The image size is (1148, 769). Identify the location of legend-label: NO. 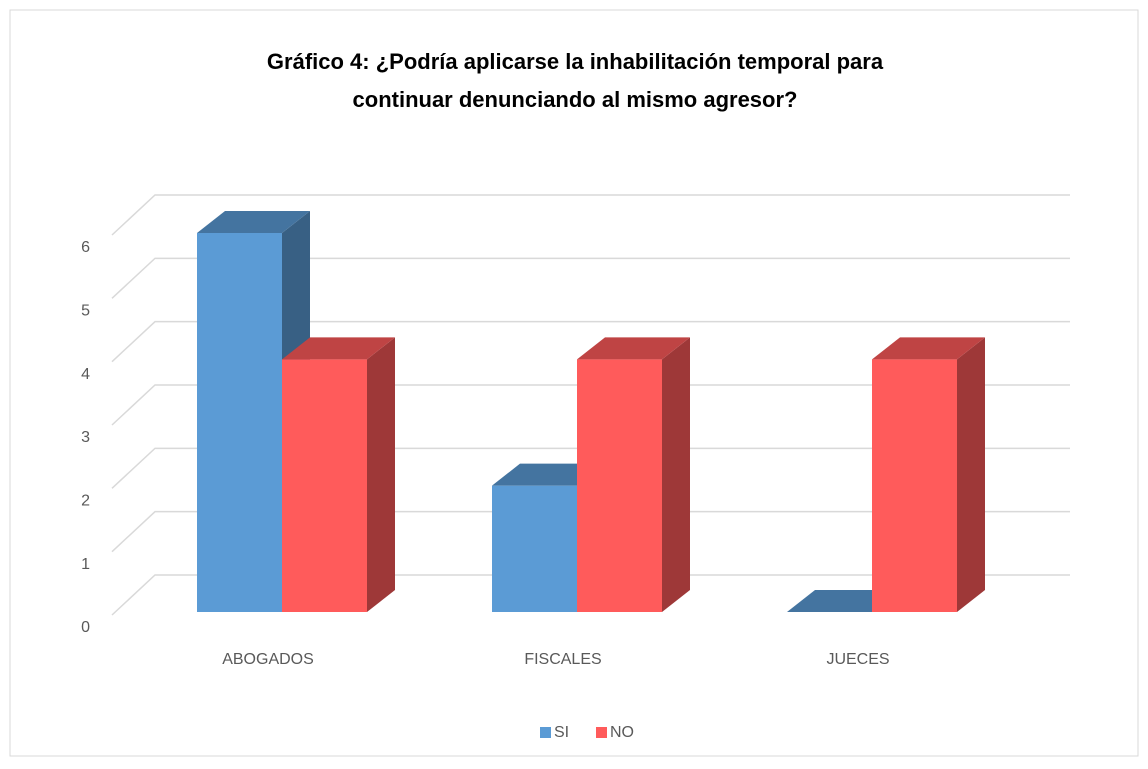
(622, 732).